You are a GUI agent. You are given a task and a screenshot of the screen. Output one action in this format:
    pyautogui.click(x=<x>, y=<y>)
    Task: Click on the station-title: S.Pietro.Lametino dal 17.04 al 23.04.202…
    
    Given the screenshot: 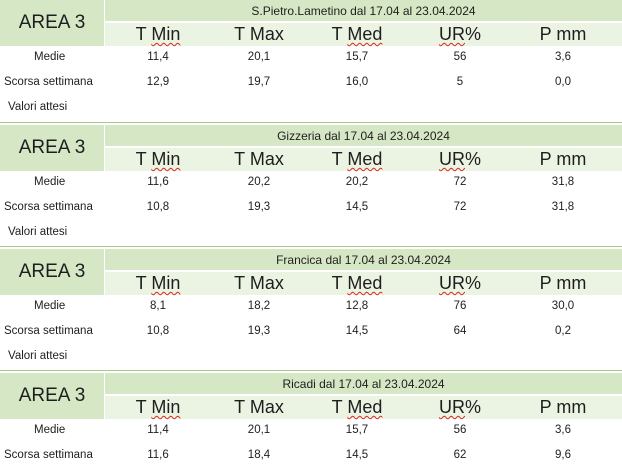 What is the action you would take?
    pyautogui.click(x=363, y=11)
    